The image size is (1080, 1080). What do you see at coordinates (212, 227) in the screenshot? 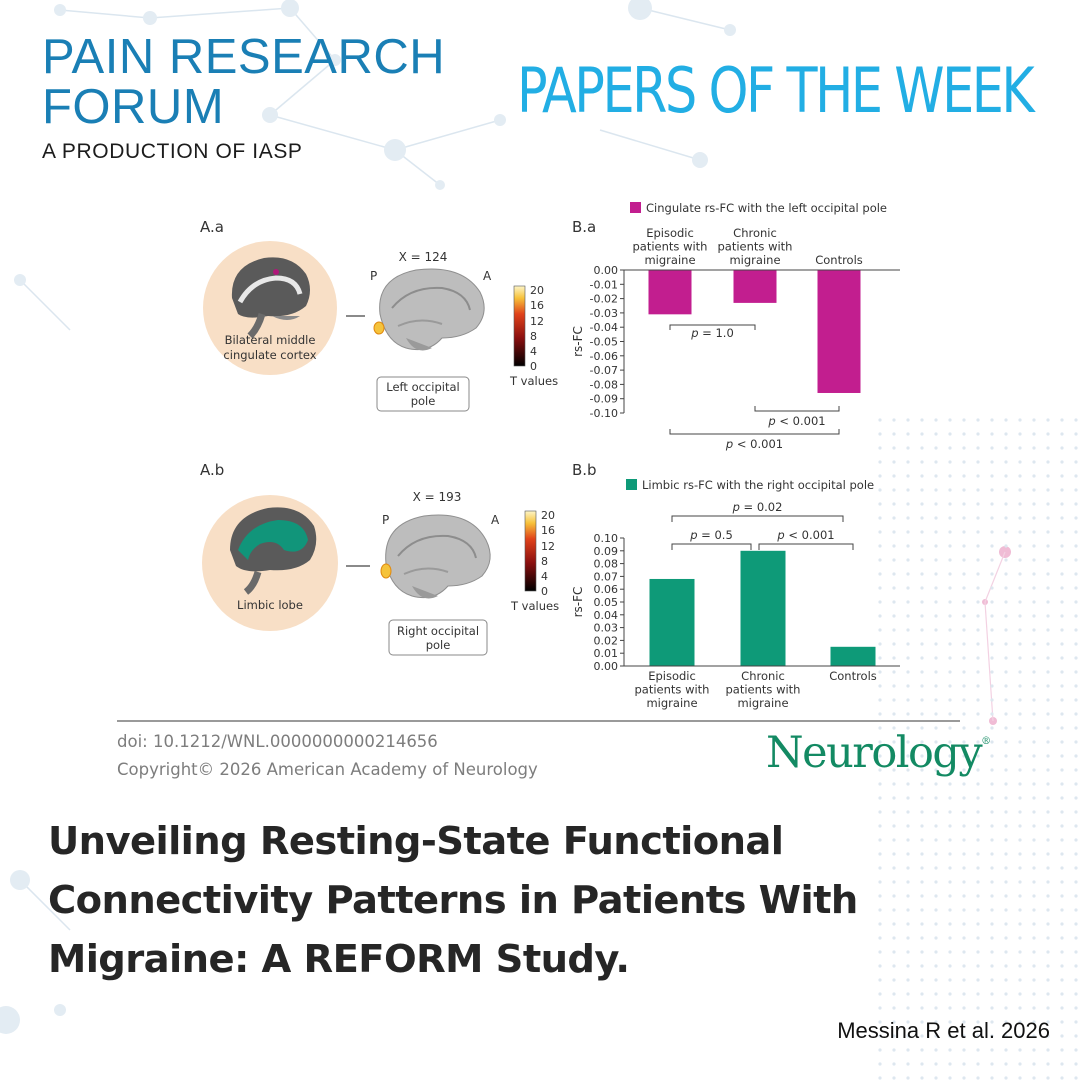
I see `panel-label-a-a: A.a` at bounding box center [212, 227].